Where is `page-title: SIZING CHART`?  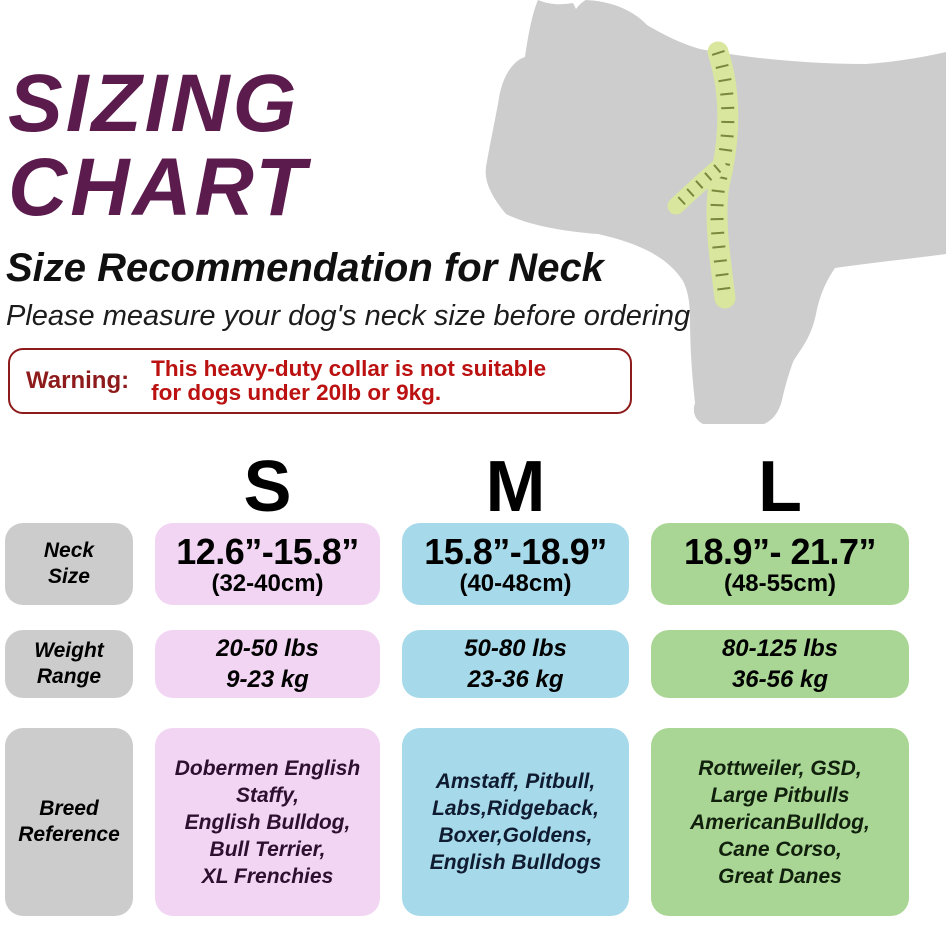 page-title: SIZING CHART is located at coordinates (158, 146).